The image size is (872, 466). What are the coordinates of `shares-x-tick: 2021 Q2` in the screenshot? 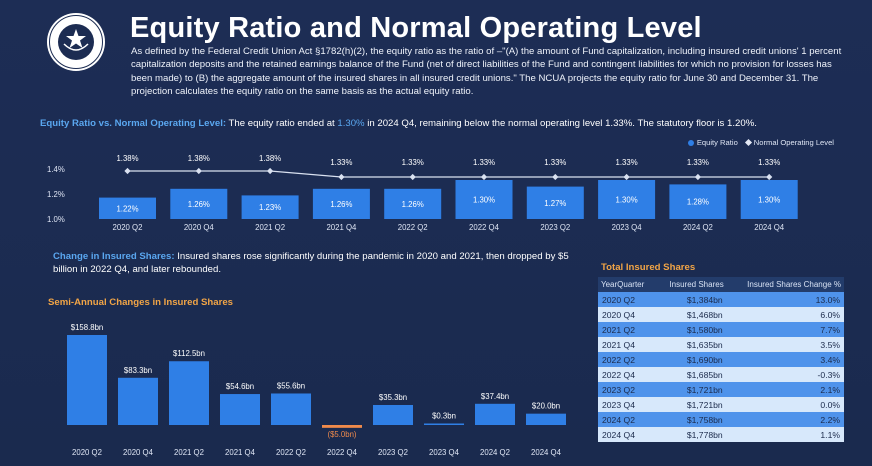 It's located at (189, 452).